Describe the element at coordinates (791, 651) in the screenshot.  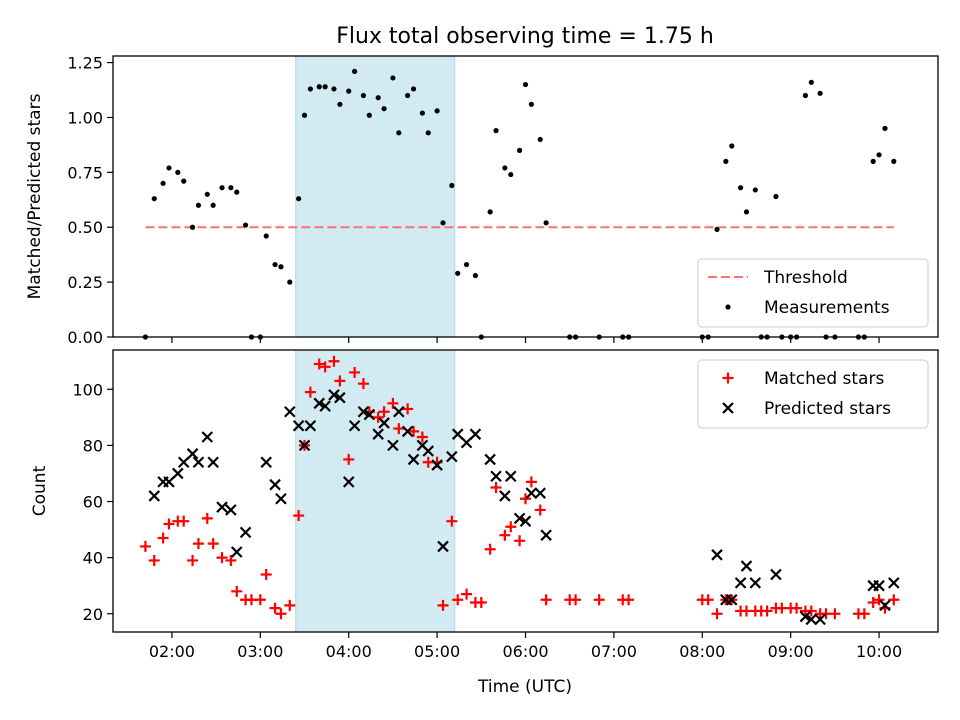
I see `x-tick-label: 09:00` at that location.